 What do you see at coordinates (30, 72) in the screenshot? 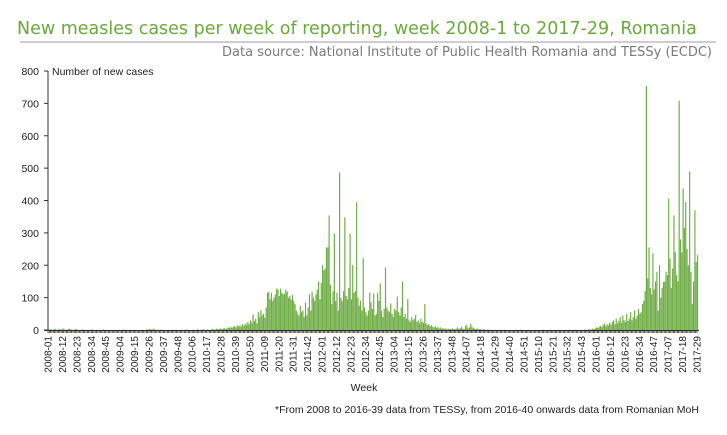
I see `y-tick-label: 800` at bounding box center [30, 72].